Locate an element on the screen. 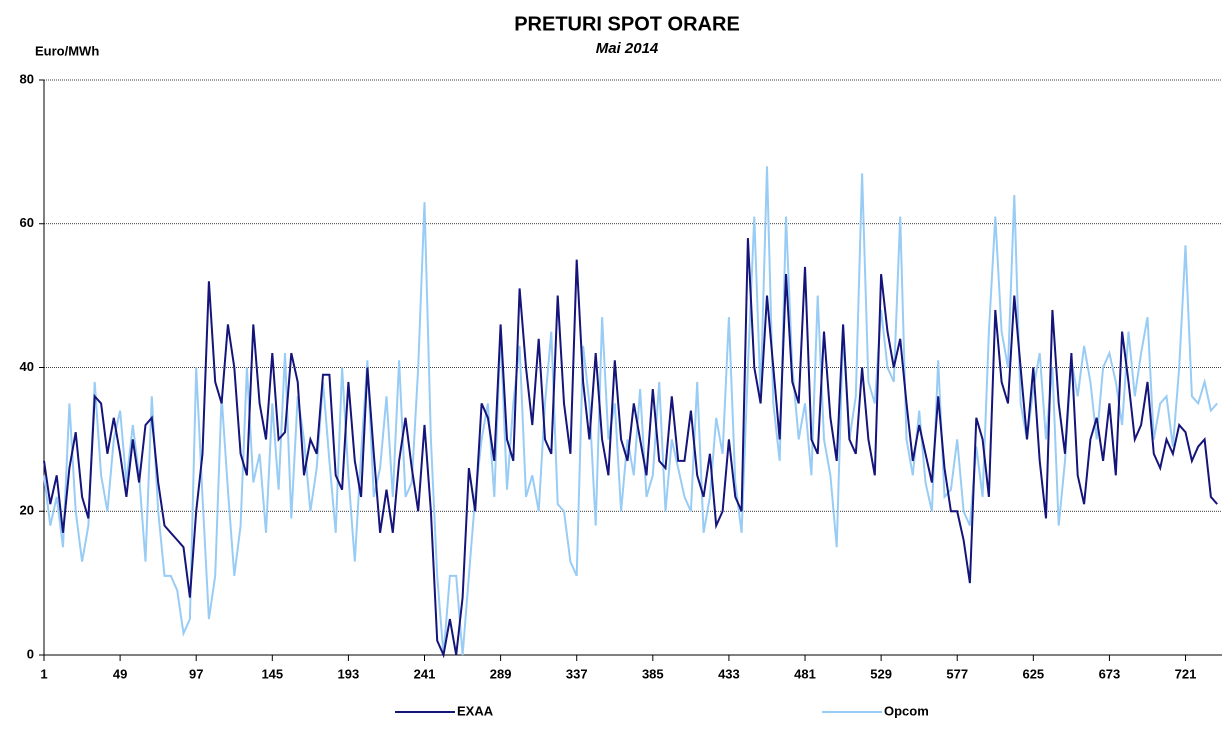 Image resolution: width=1227 pixels, height=747 pixels. x-tick-label: 577 is located at coordinates (957, 673).